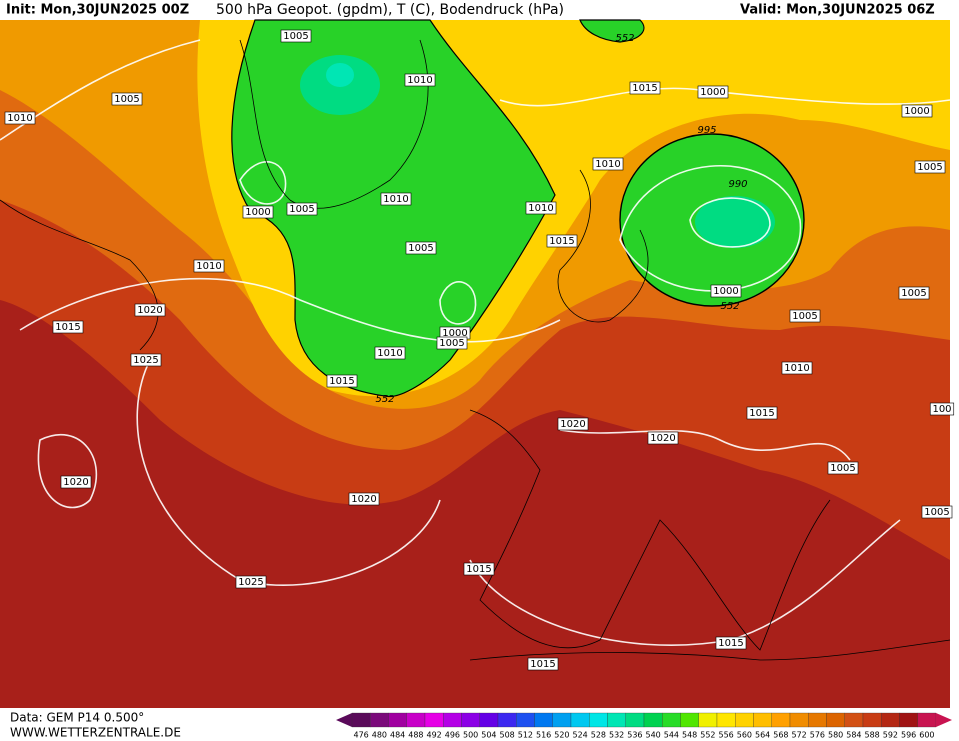  I want to click on colorbar-tick-label: 496, so click(452, 735).